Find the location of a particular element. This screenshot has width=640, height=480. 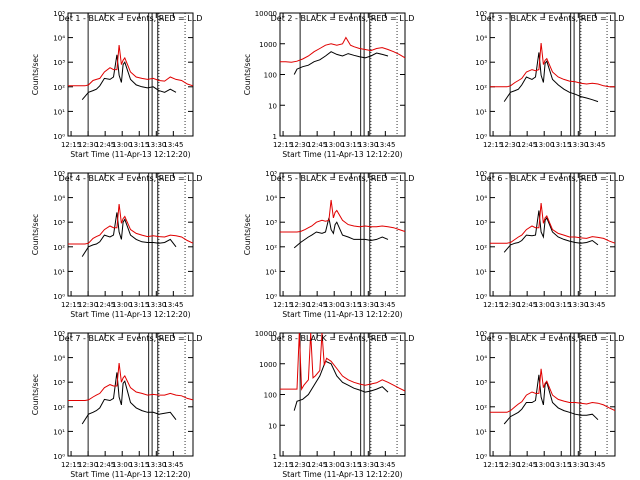

panel-title: Det 3 - BLACK = Events, RED = LLD is located at coordinates (553, 18).